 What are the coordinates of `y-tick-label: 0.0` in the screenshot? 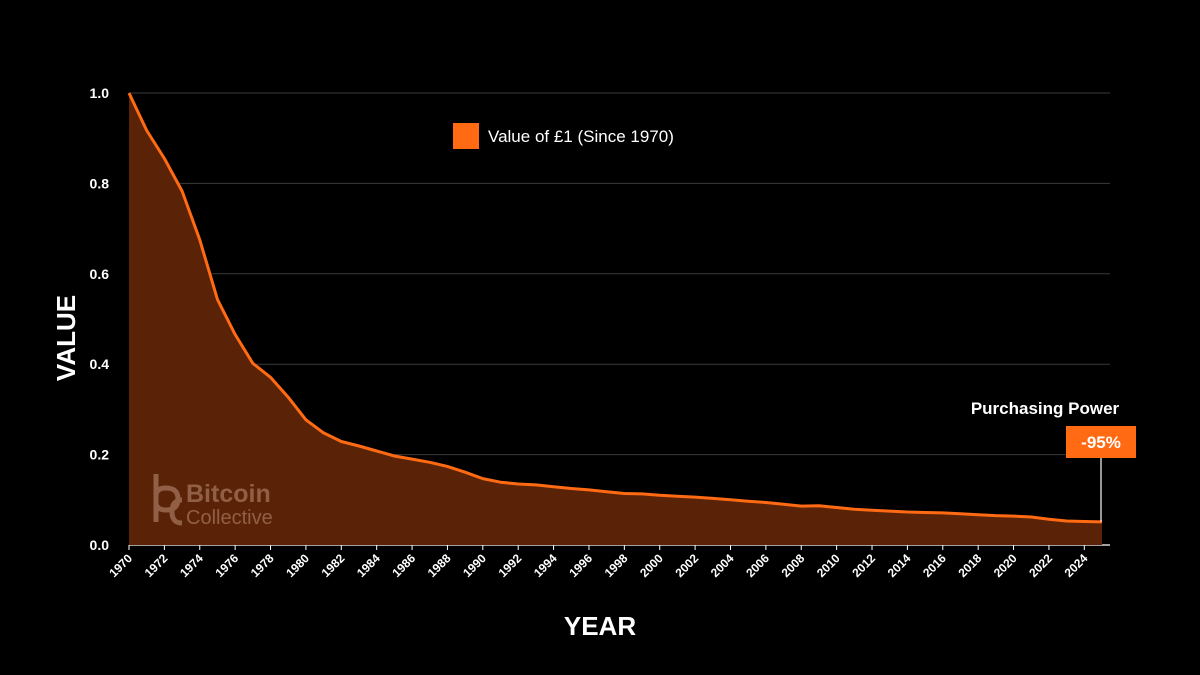 It's located at (100, 545).